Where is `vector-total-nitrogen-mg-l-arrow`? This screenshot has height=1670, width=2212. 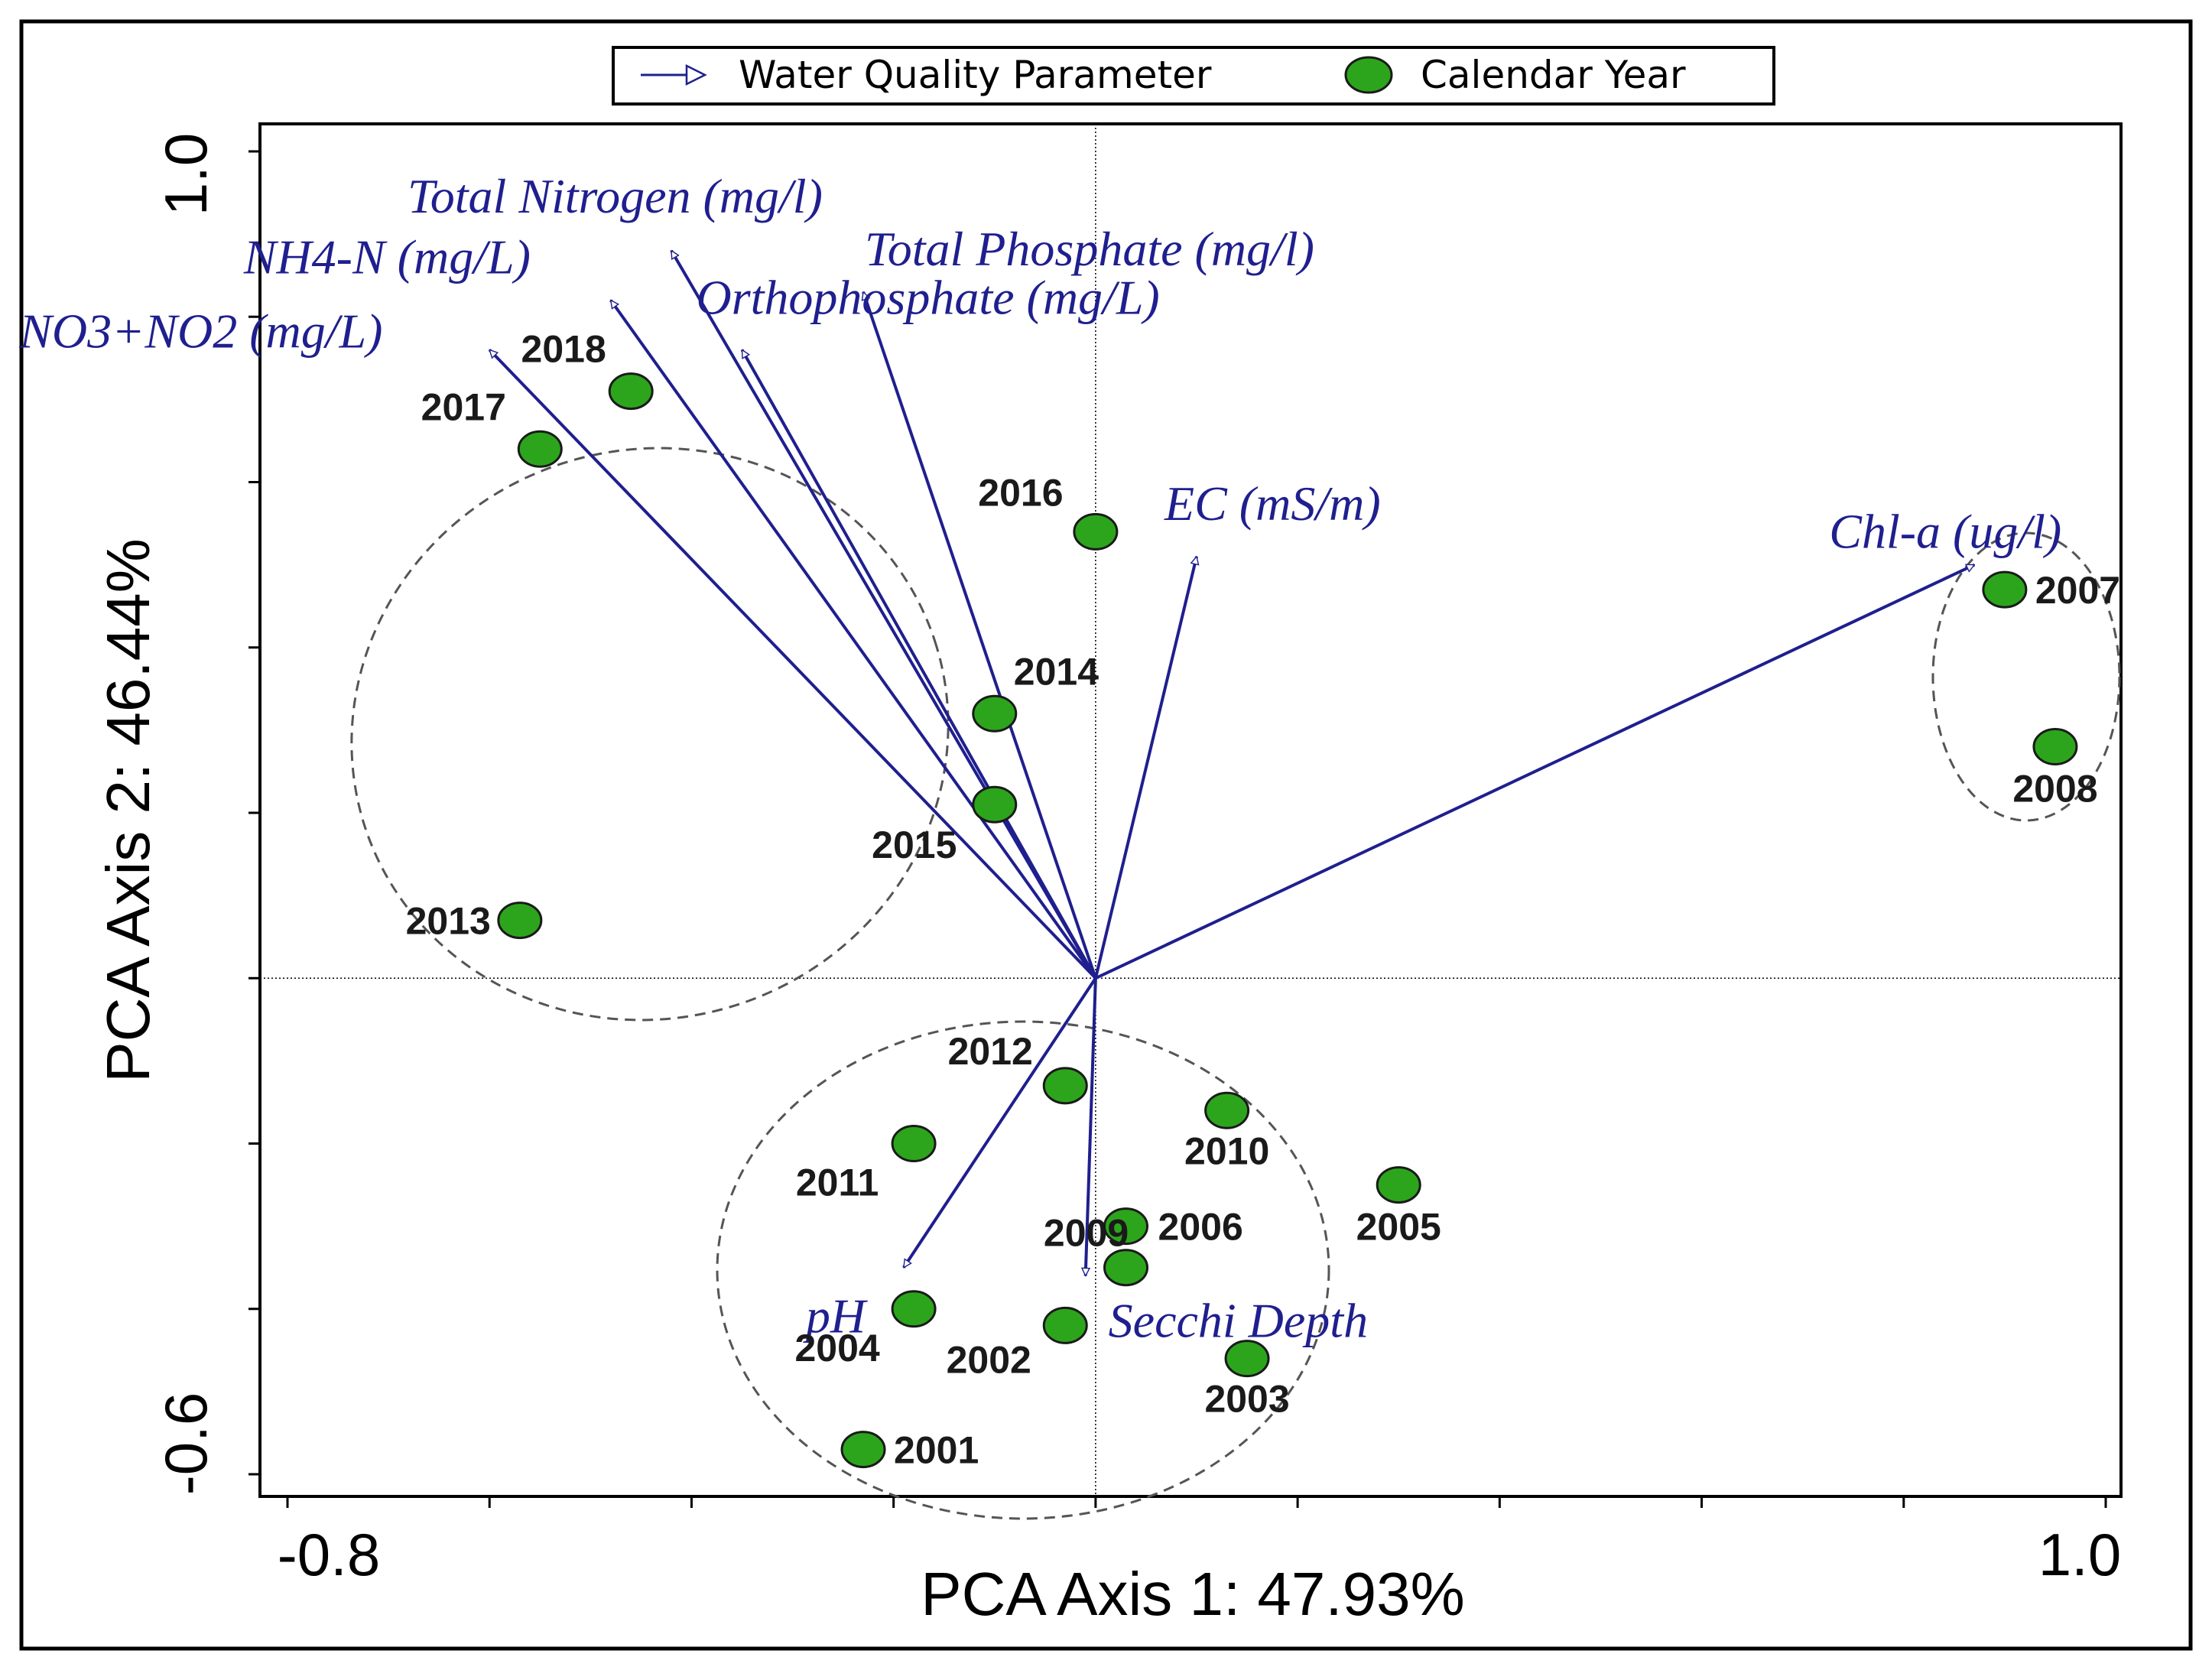
vector-total-nitrogen-mg-l-arrow is located at coordinates (883, 615).